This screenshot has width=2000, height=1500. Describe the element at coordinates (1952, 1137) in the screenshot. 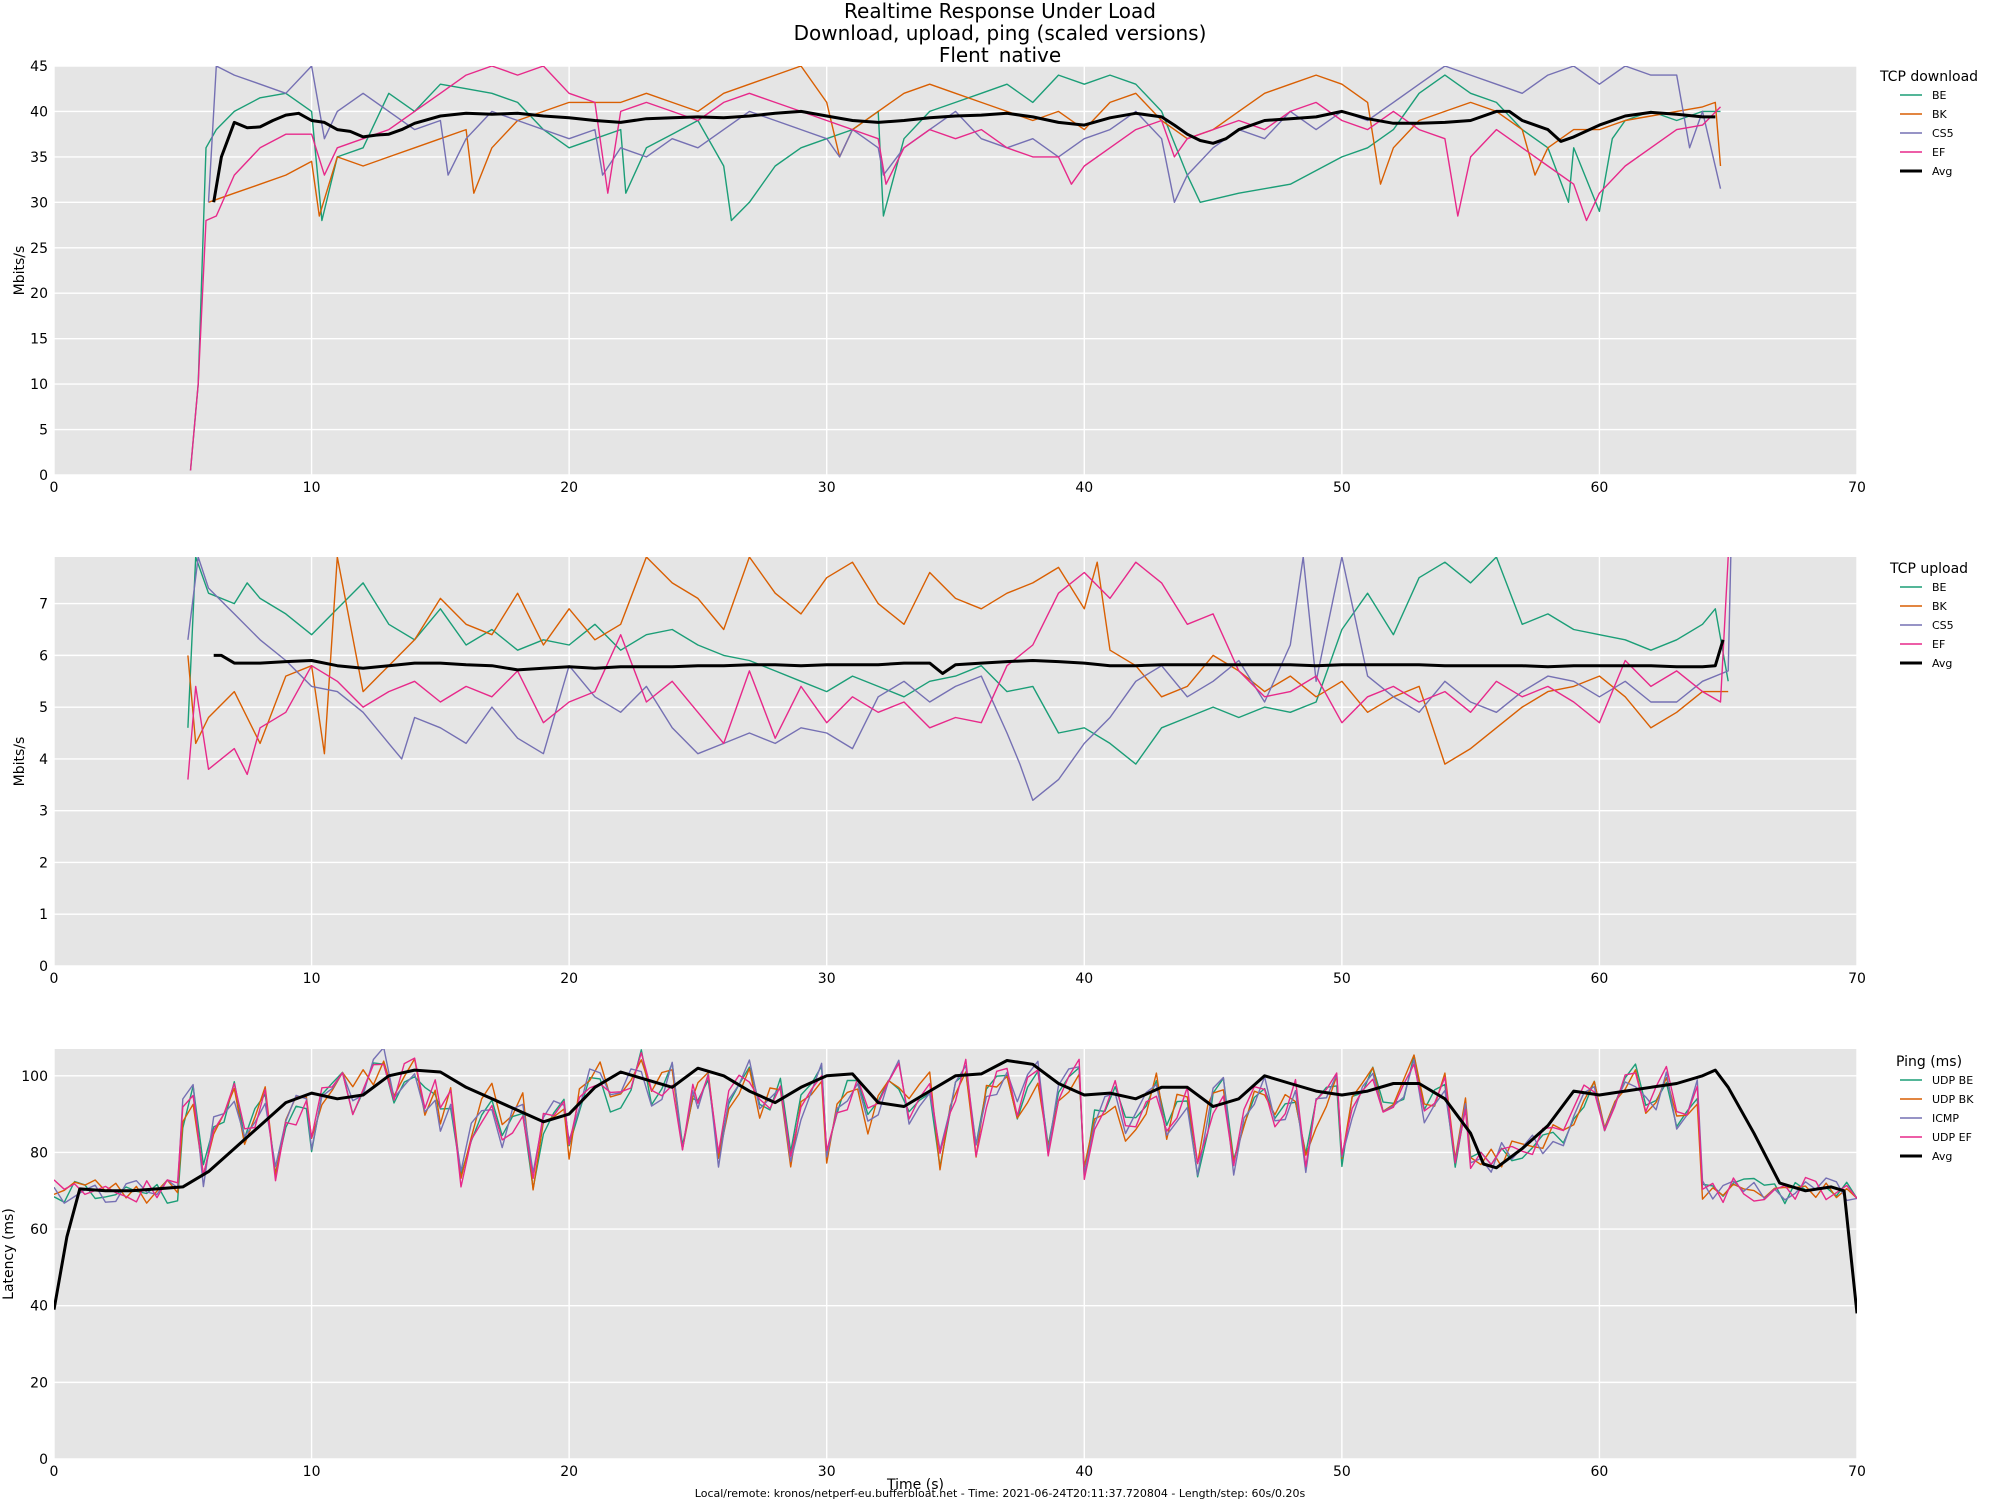

I see `legend-label: UDP EF` at that location.